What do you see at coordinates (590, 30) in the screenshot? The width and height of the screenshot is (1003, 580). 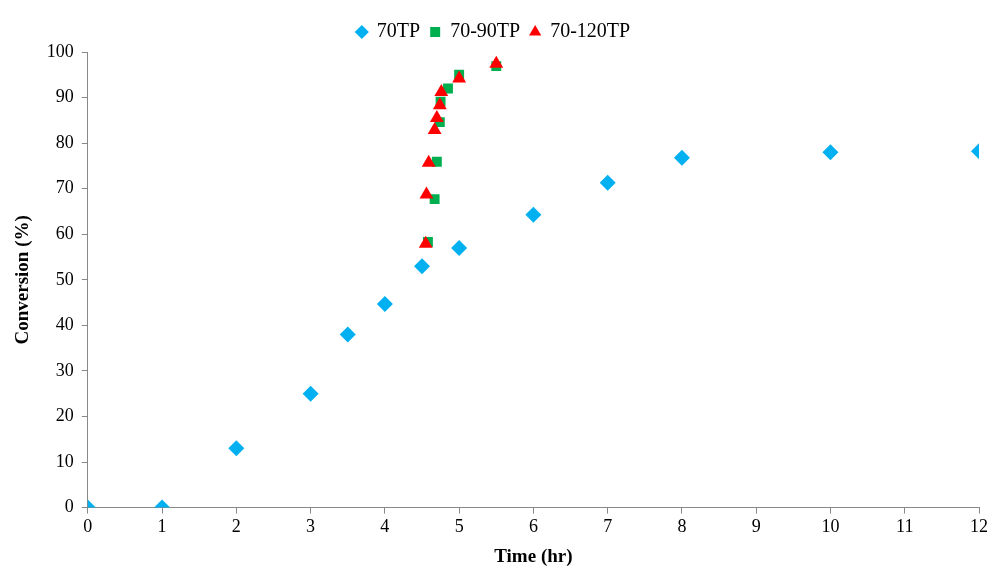 I see `legend-label: 70-120TP` at bounding box center [590, 30].